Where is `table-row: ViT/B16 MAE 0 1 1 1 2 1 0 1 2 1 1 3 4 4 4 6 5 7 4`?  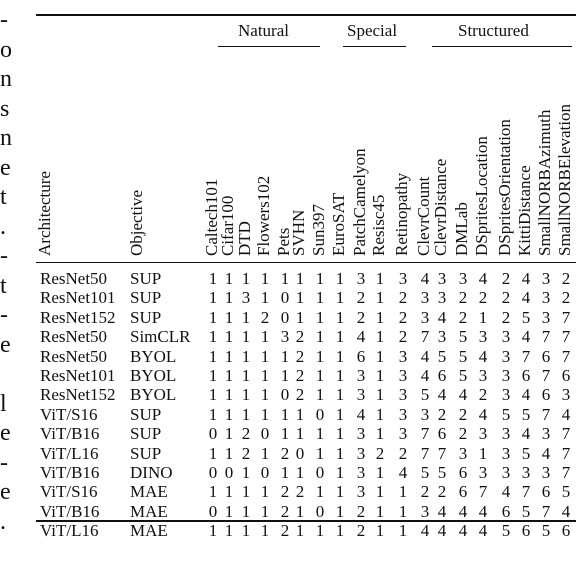
table-row: ViT/B16 MAE 0 1 1 1 2 1 0 1 2 1 1 3 4 4 4 6 5 7 4 is located at coordinates (289, 511).